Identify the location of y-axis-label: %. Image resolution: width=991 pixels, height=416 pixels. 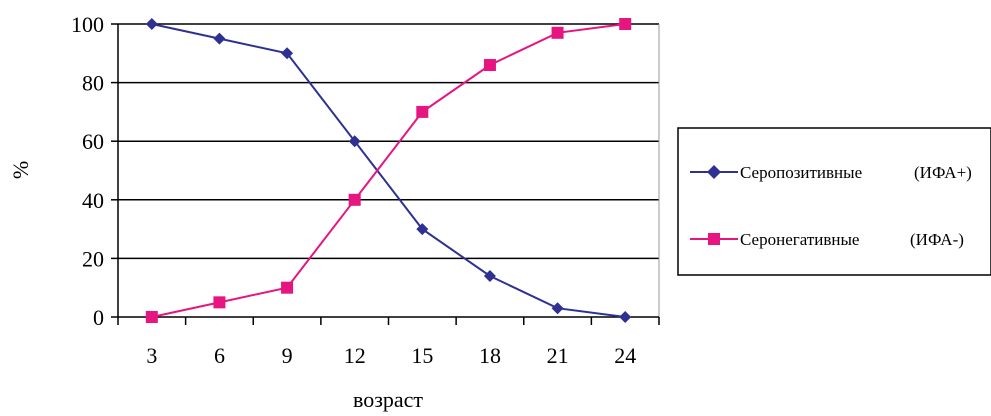
(20, 170).